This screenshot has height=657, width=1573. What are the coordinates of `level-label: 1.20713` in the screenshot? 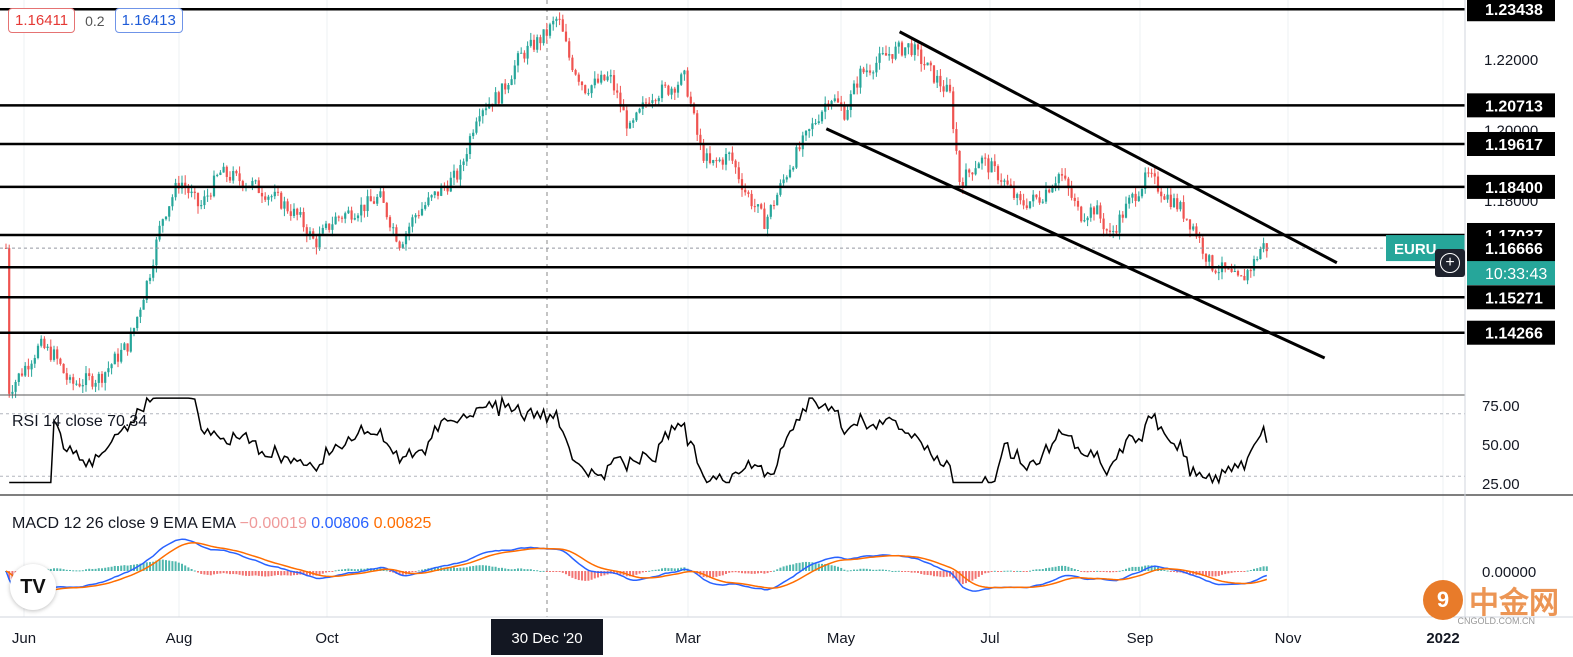 It's located at (1514, 106).